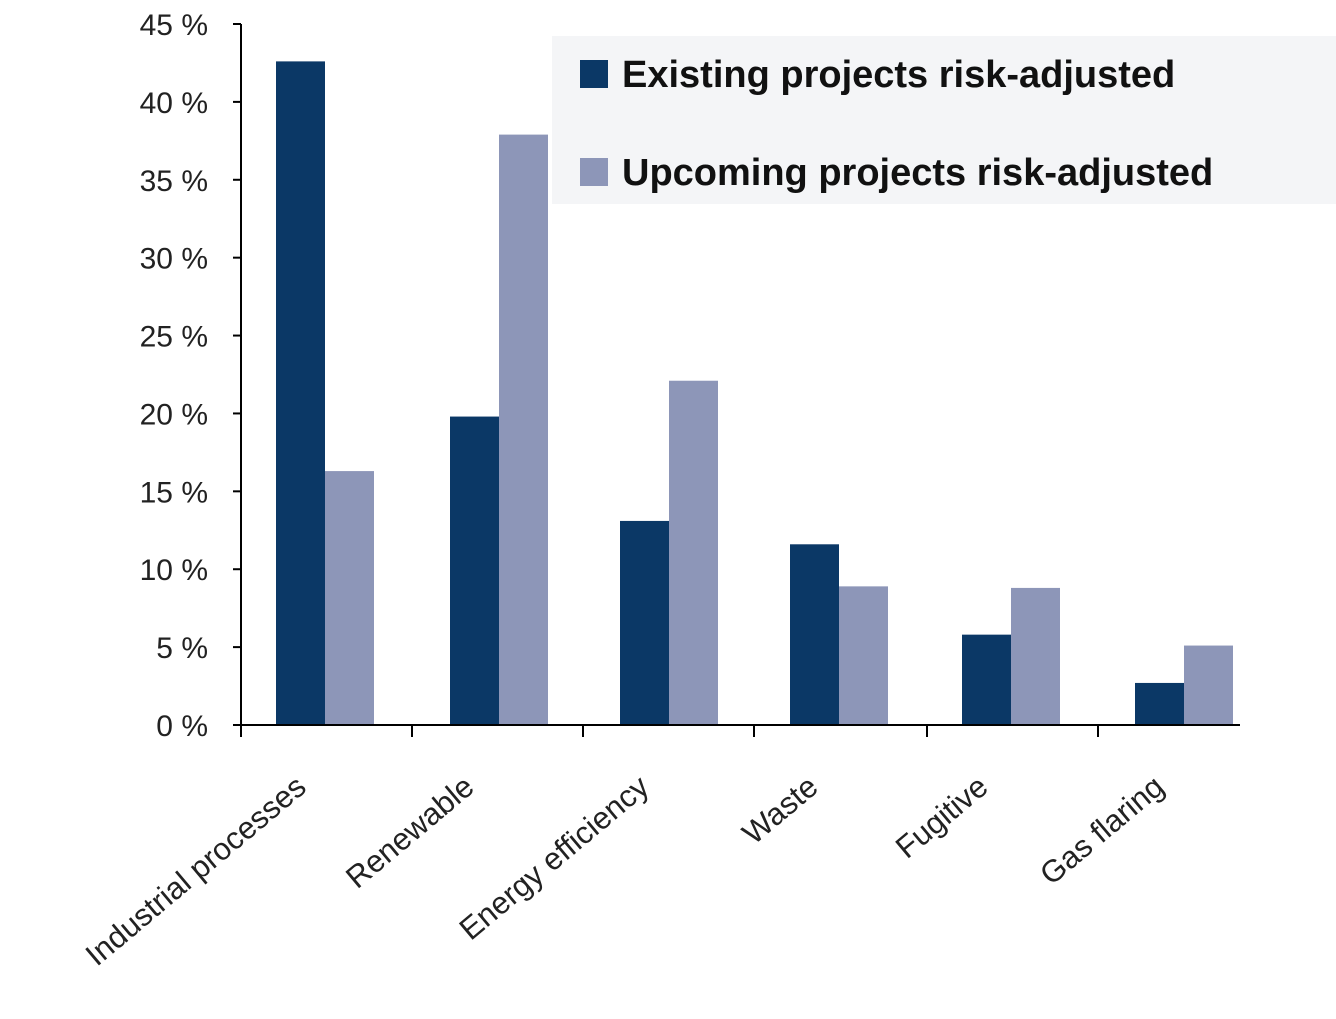 The image size is (1336, 1019). I want to click on legend-label-upcoming: Upcoming projects risk-adjusted, so click(917, 173).